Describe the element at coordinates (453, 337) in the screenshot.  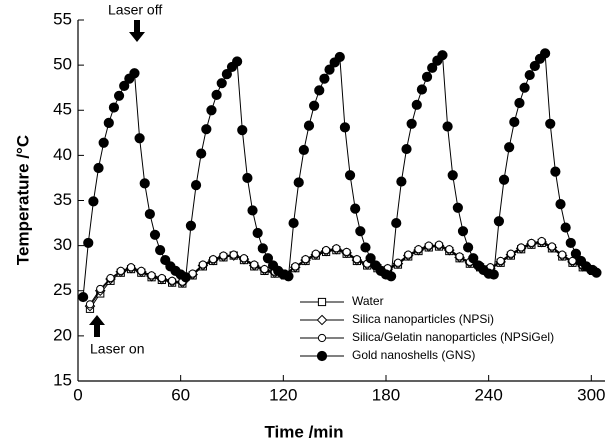
I see `legend-label: Silica/Gelatin nanoparticles (NPSiGel)` at that location.